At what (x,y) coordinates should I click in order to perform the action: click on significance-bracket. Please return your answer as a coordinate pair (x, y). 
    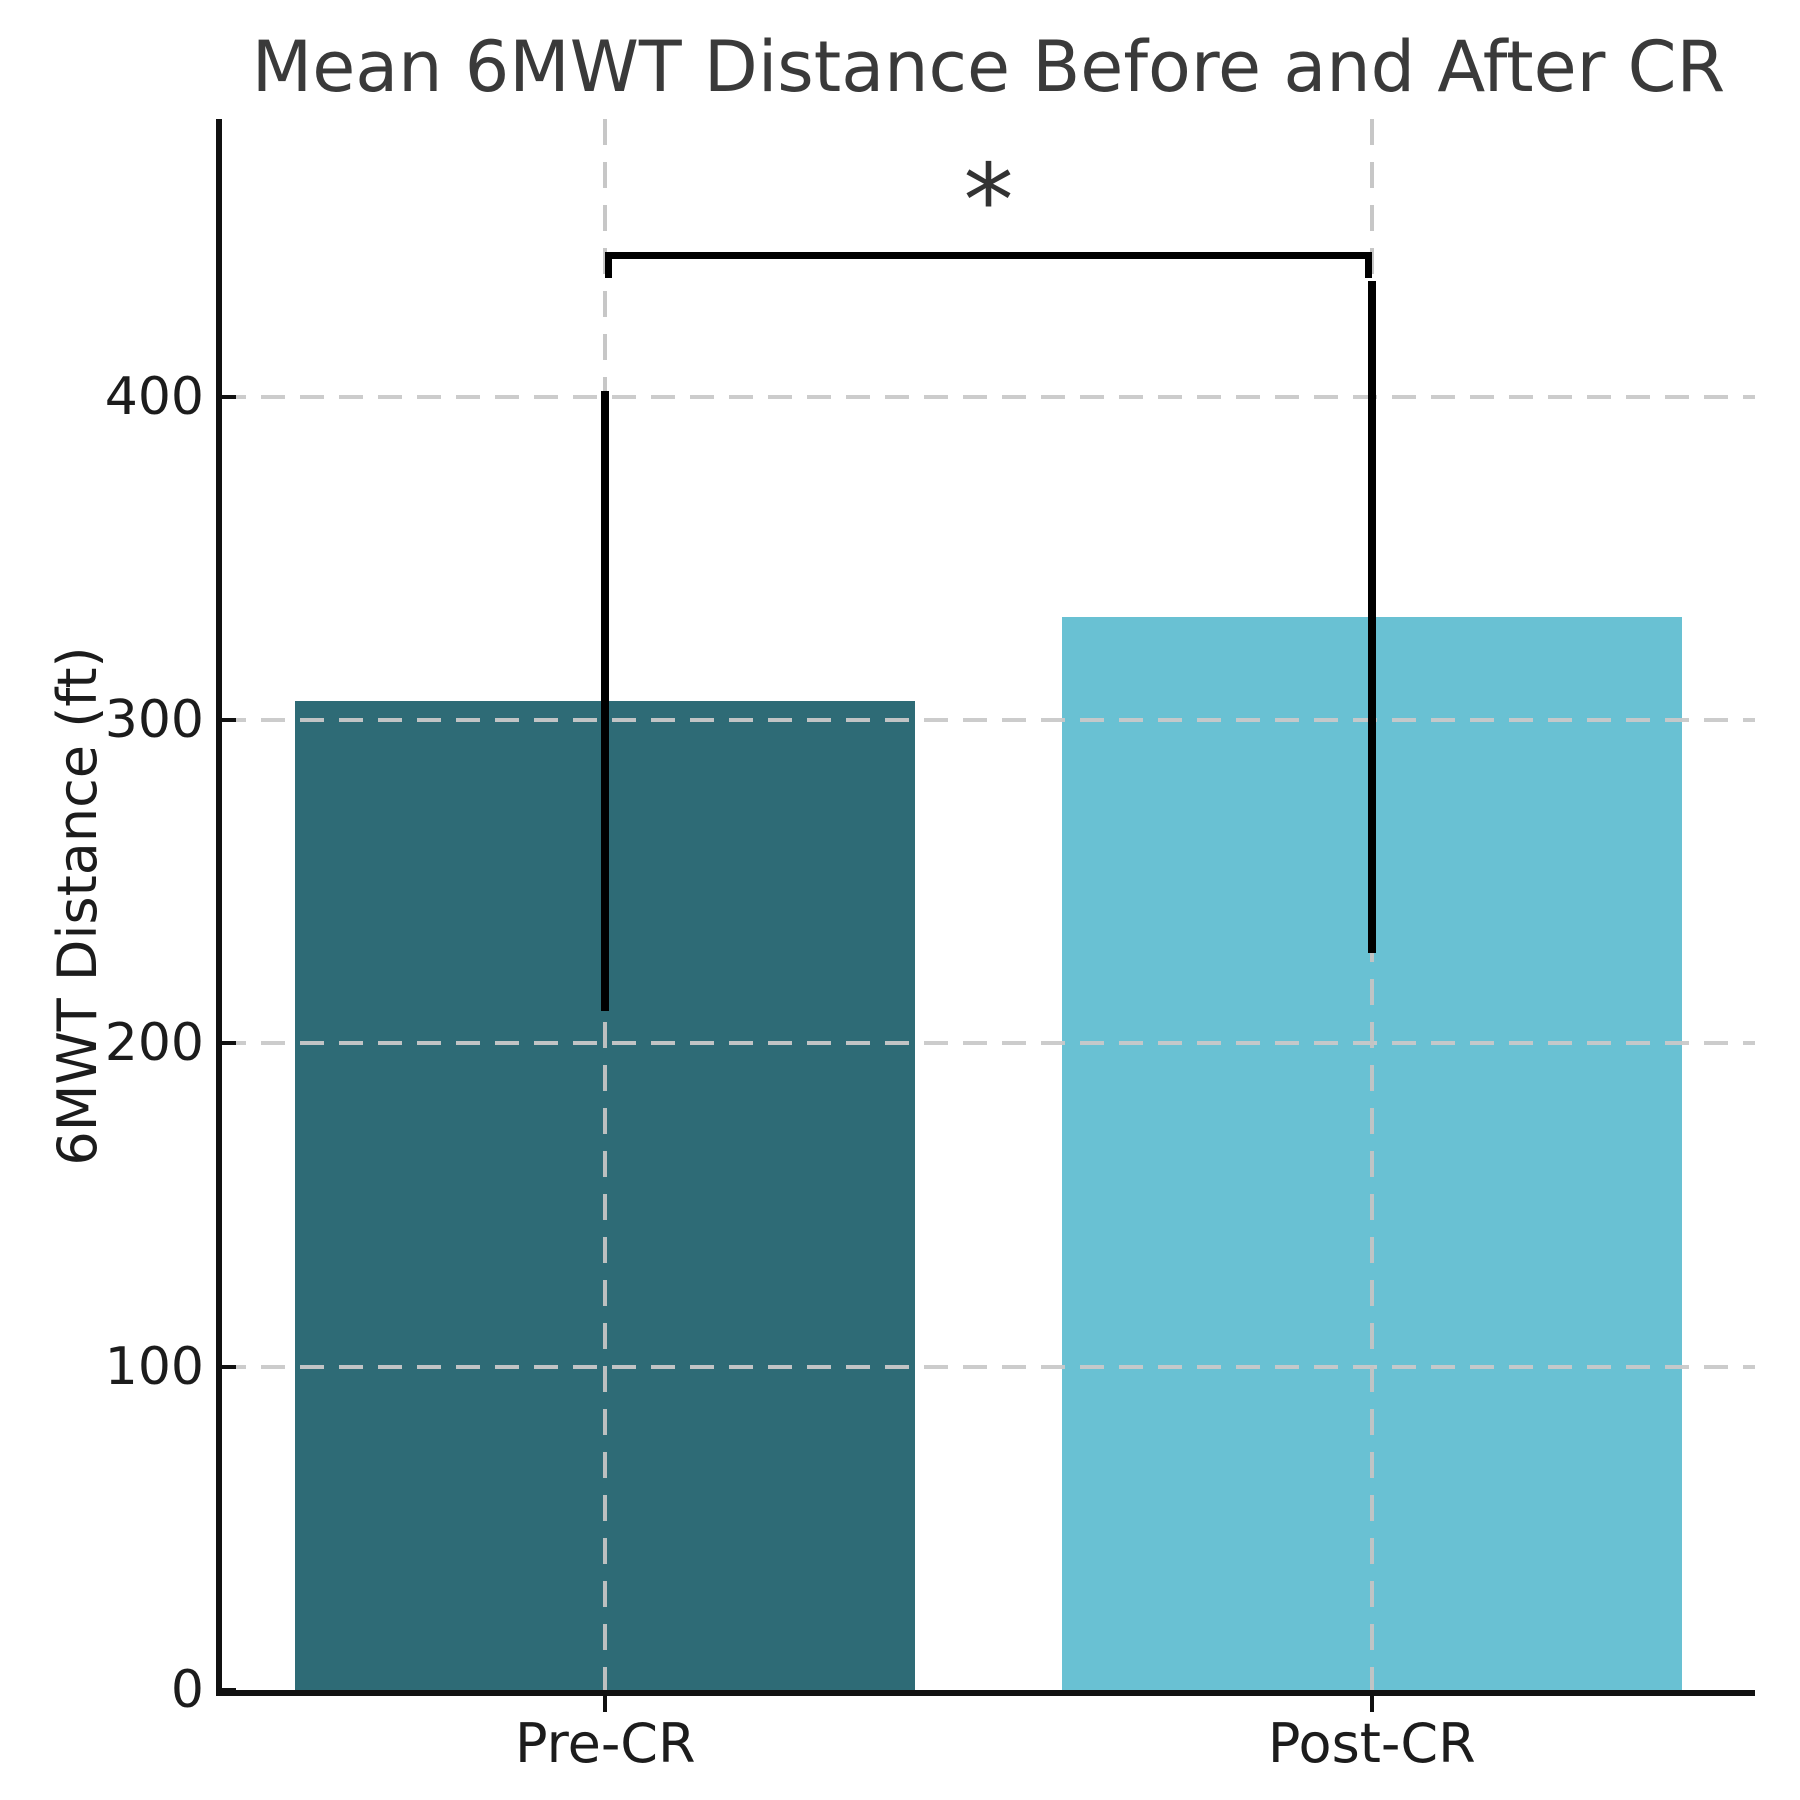
    Looking at the image, I should click on (988, 255).